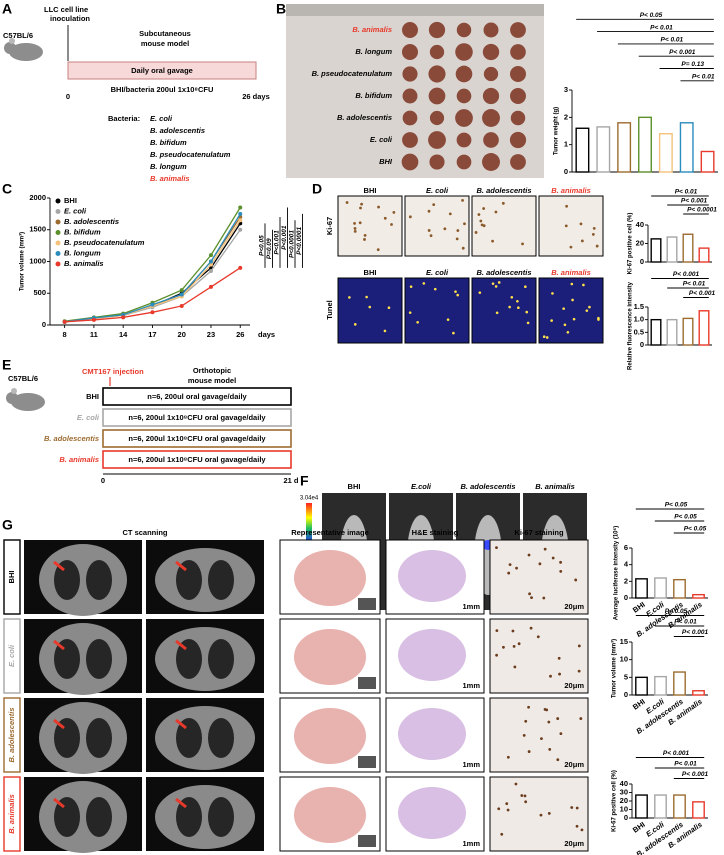 This screenshot has height=855, width=724. Describe the element at coordinates (11, 577) in the screenshot. I see `row-label: BHI` at that location.